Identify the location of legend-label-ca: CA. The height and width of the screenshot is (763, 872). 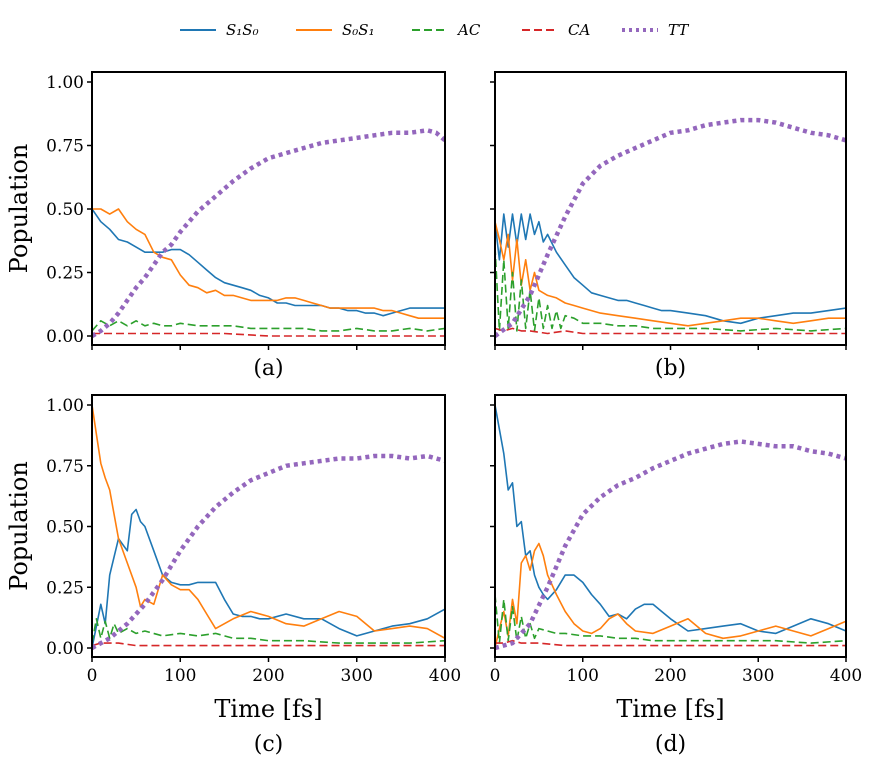
(579, 30).